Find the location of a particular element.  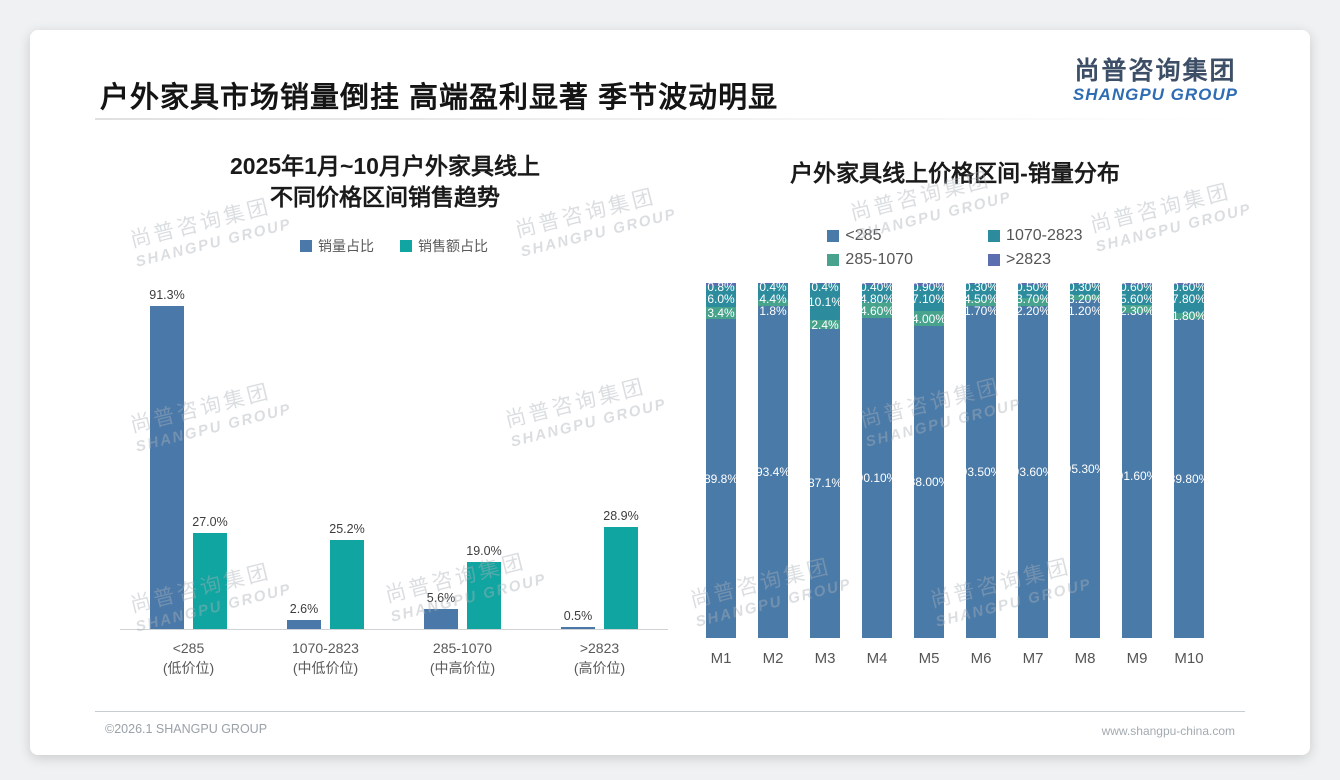

stacked-bar: 0.8% 6.0% 3.4% 89.8% is located at coordinates (721, 459).